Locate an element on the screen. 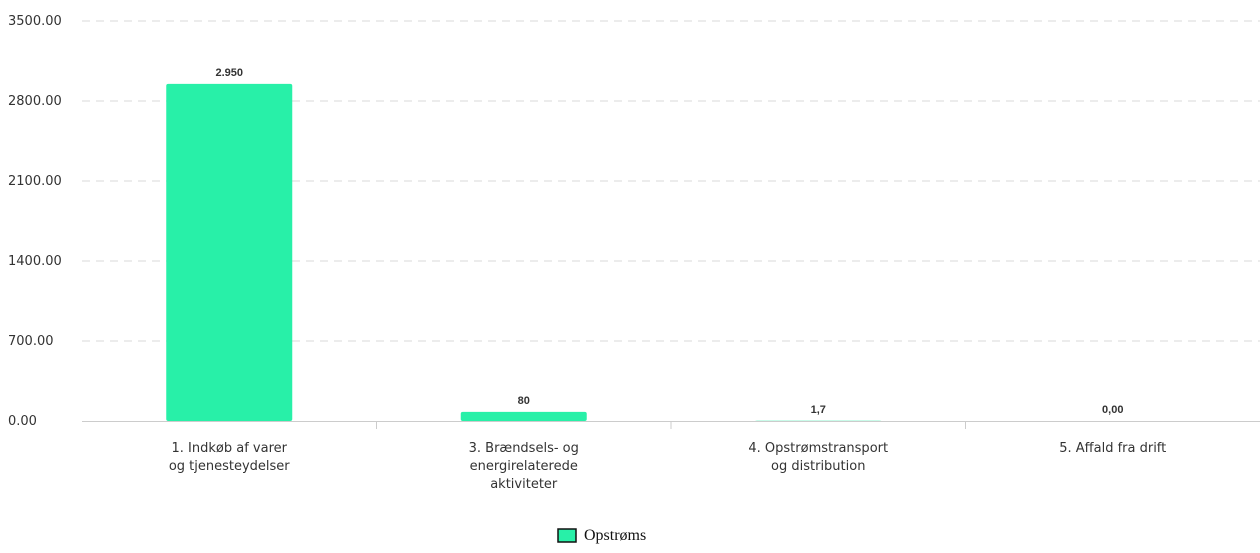 The image size is (1260, 553). data-label: 0,00 is located at coordinates (1112, 410).